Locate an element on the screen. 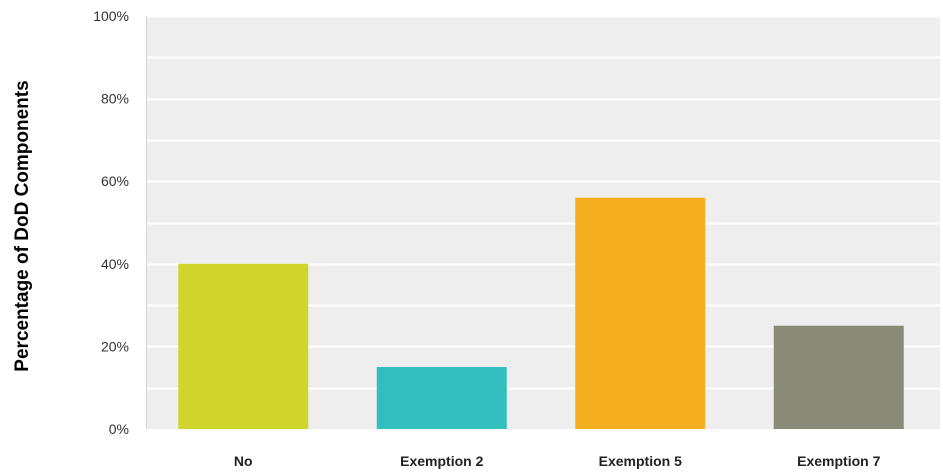 This screenshot has height=474, width=943. y-tick-label: 20% is located at coordinates (115, 346).